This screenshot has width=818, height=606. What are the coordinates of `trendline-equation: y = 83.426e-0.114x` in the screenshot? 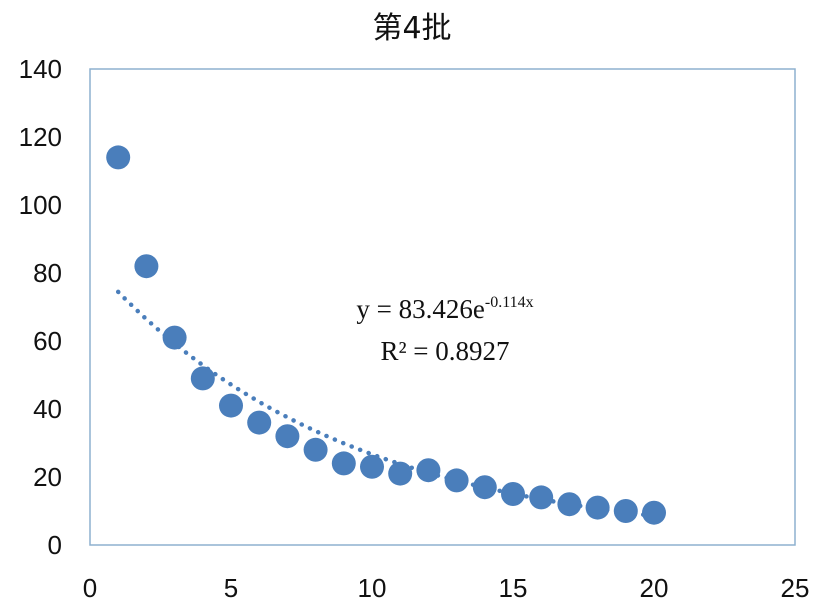 It's located at (444, 309).